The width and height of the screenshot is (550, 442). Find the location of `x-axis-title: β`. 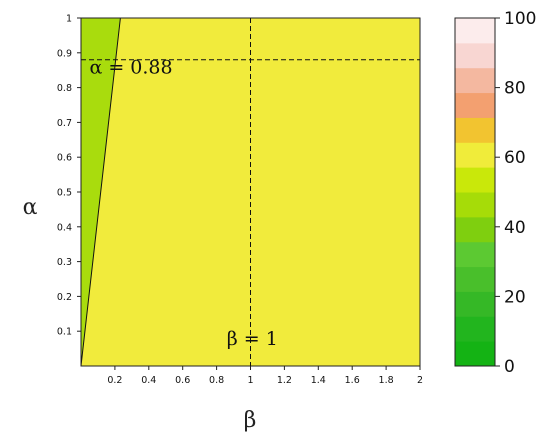

x-axis-title: β is located at coordinates (250, 420).